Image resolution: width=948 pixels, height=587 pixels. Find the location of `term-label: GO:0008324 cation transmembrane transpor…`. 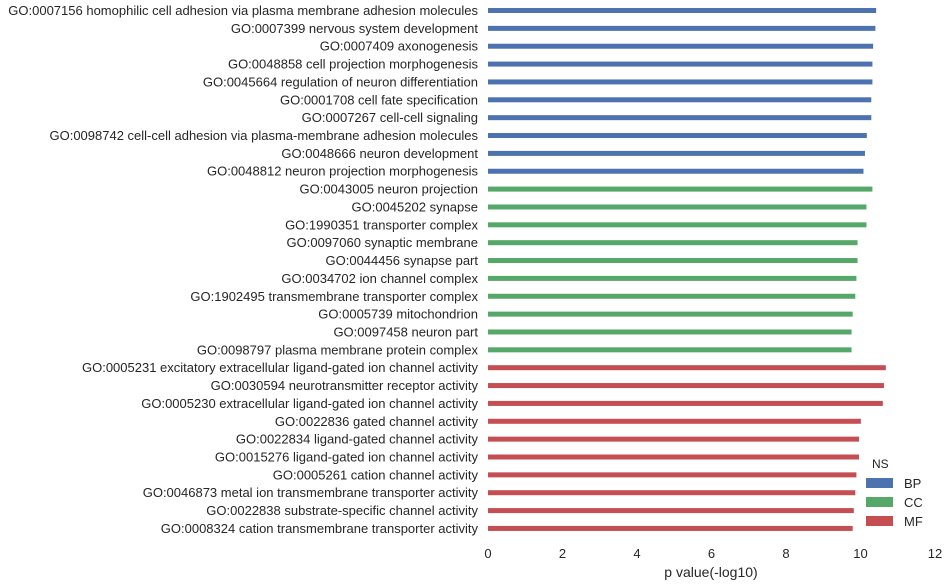

term-label: GO:0008324 cation transmembrane transpor… is located at coordinates (320, 528).